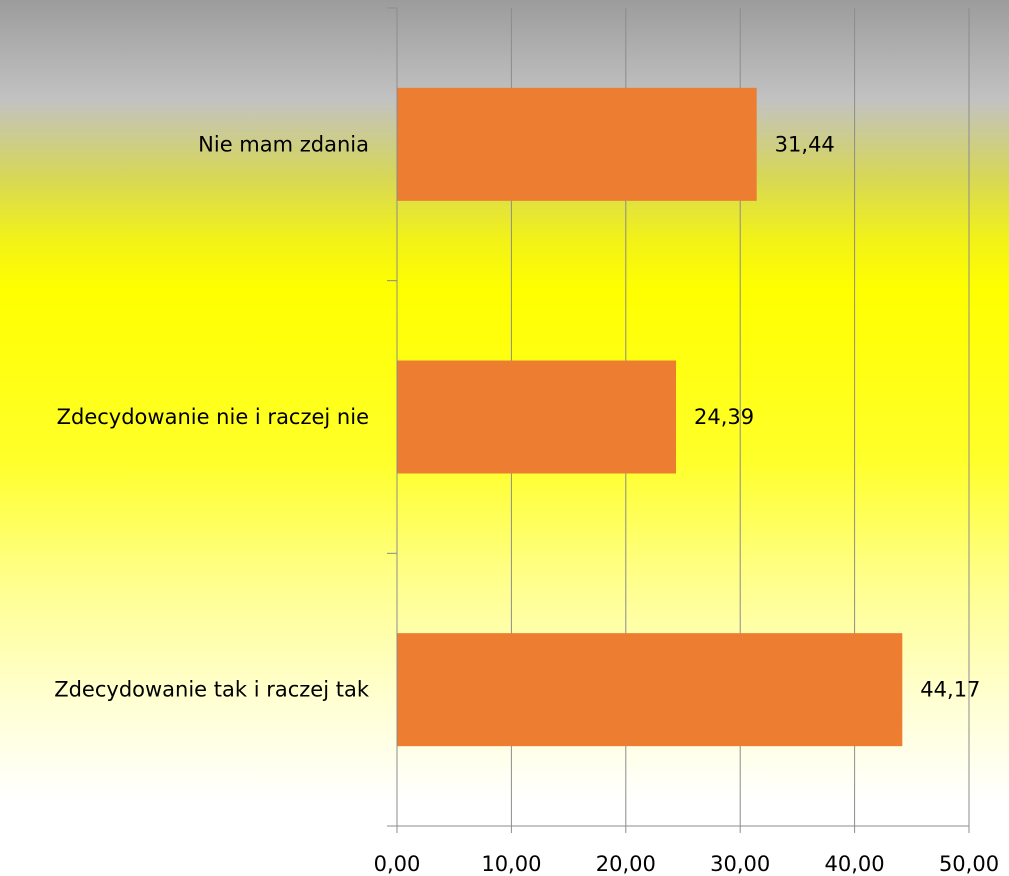 This screenshot has width=1009, height=876. Describe the element at coordinates (855, 864) in the screenshot. I see `x-tick-label: 40,00` at that location.